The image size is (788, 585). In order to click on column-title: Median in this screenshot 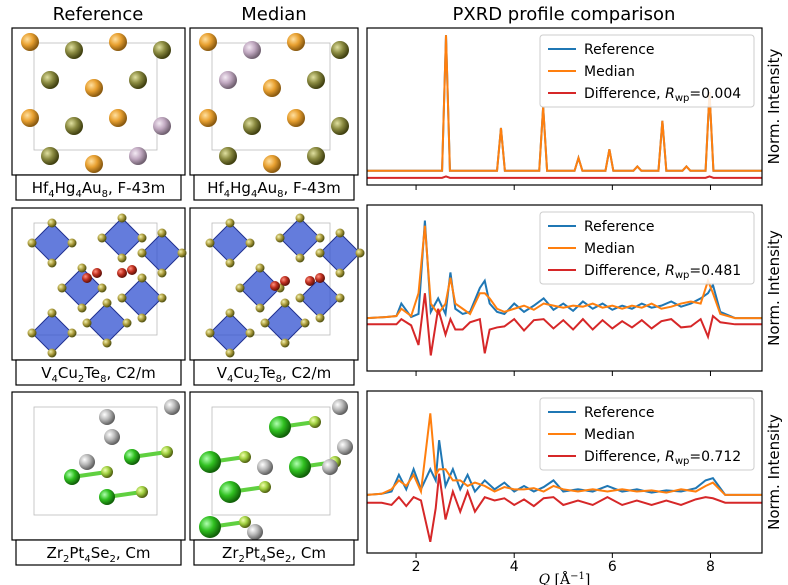, I will do `click(273, 14)`.